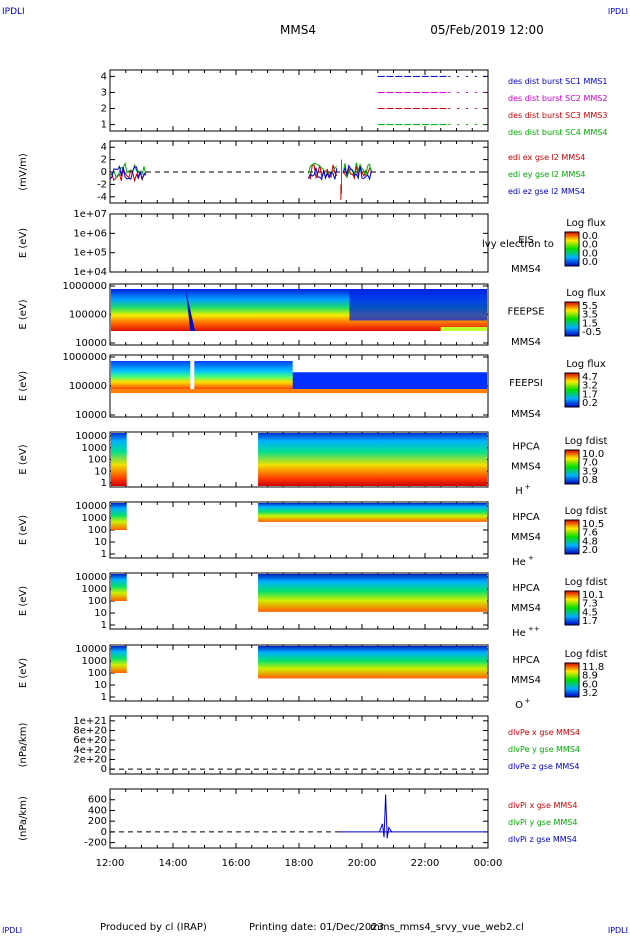 This screenshot has height=938, width=630. Describe the element at coordinates (590, 480) in the screenshot. I see `colorbar-tick-label: 0.8` at that location.